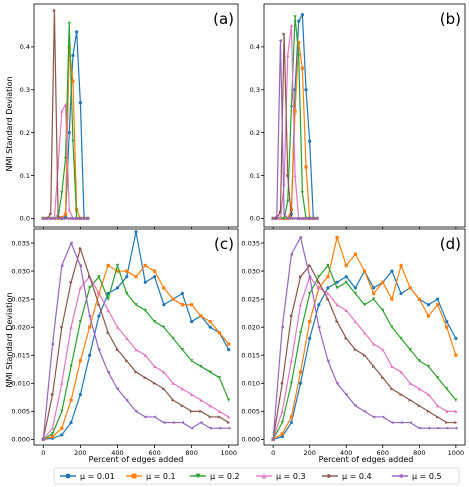 The image size is (469, 487). What do you see at coordinates (250, 412) in the screenshot?
I see `y-tick-label: 0.005` at bounding box center [250, 412].